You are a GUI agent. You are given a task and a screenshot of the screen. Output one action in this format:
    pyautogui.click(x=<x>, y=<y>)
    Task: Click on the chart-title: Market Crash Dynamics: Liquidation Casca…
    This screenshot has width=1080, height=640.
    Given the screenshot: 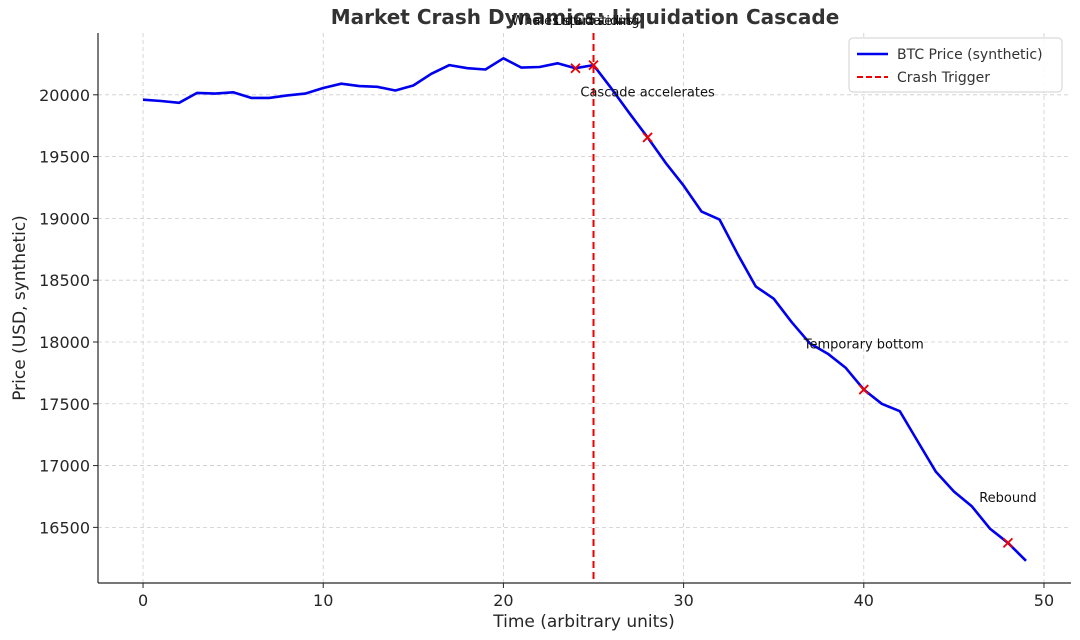 What is the action you would take?
    pyautogui.click(x=585, y=17)
    